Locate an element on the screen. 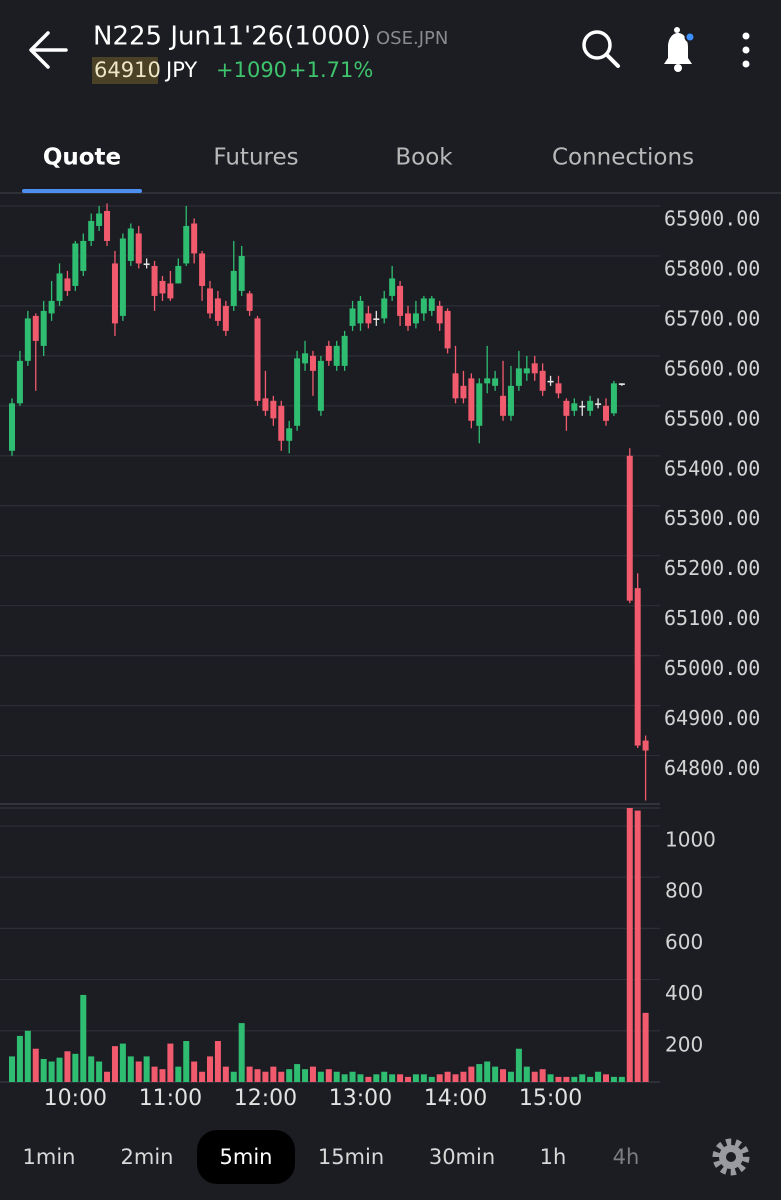 The height and width of the screenshot is (1200, 781). timeframe: 2min is located at coordinates (147, 1157).